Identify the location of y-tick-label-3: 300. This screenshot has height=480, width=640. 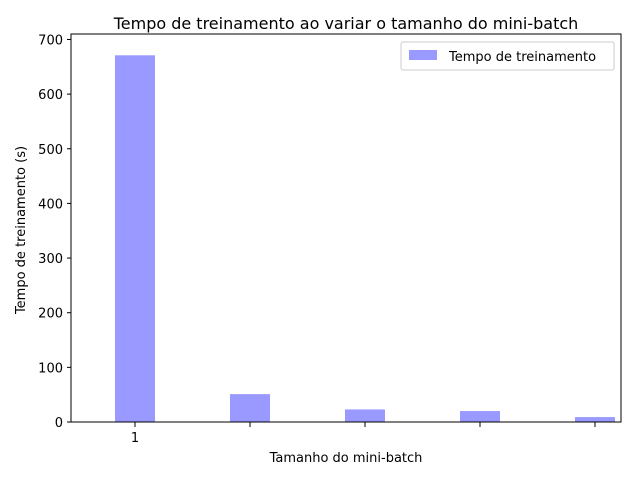
(50, 259).